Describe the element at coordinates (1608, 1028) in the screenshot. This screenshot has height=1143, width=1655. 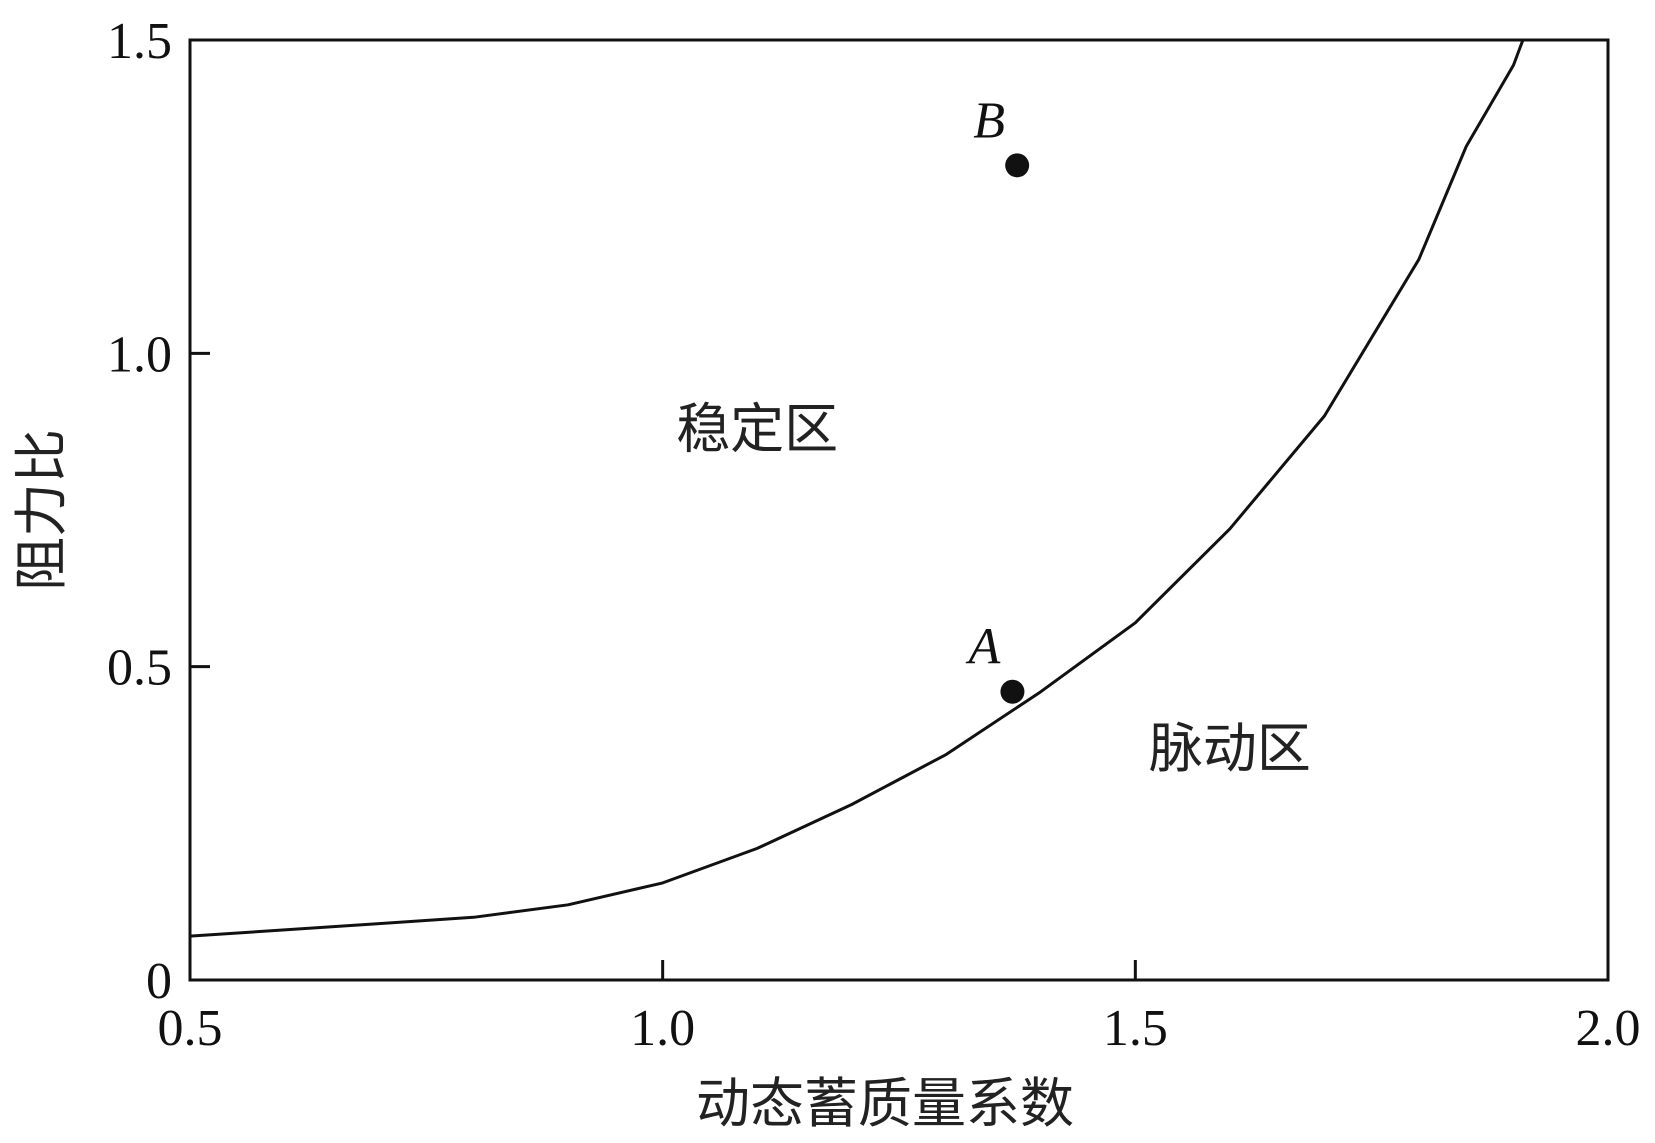
I see `x-tick-label: 2.0` at that location.